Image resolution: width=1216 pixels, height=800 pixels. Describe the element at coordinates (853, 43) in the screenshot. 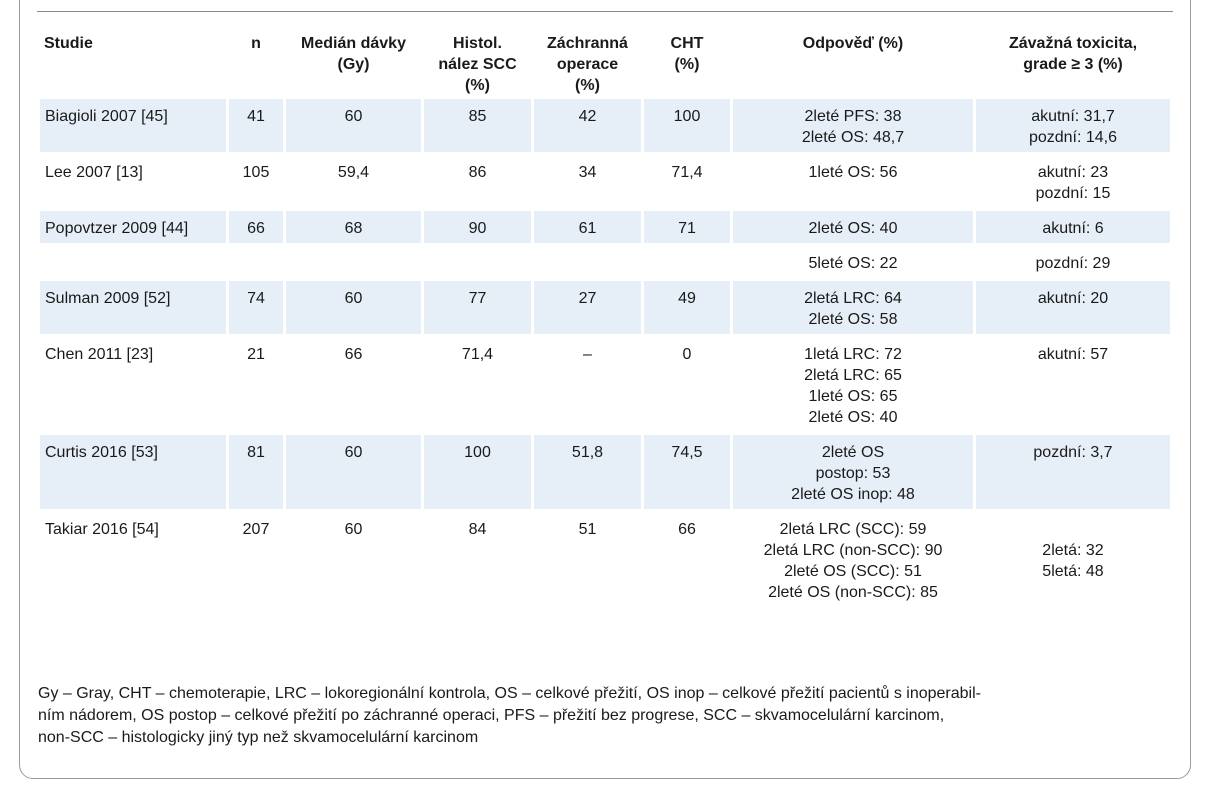

I see `header-text: Odpověď (%)` at that location.